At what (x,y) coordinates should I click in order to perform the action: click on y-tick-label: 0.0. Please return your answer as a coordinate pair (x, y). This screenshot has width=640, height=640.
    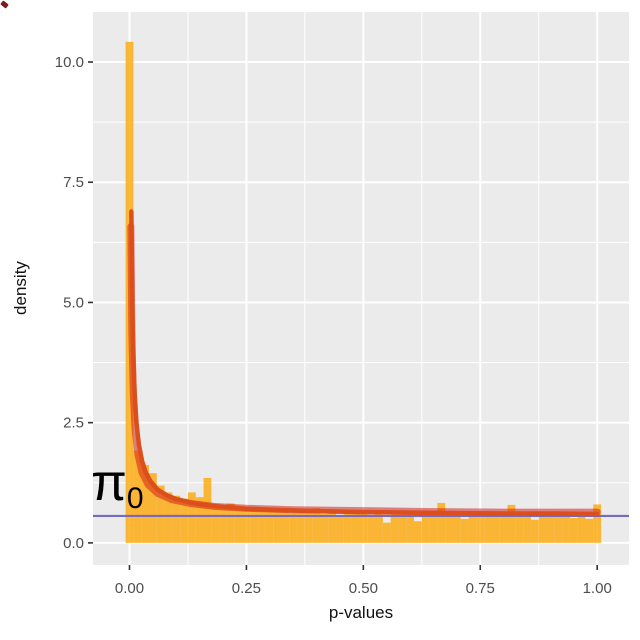
    Looking at the image, I should click on (73, 543).